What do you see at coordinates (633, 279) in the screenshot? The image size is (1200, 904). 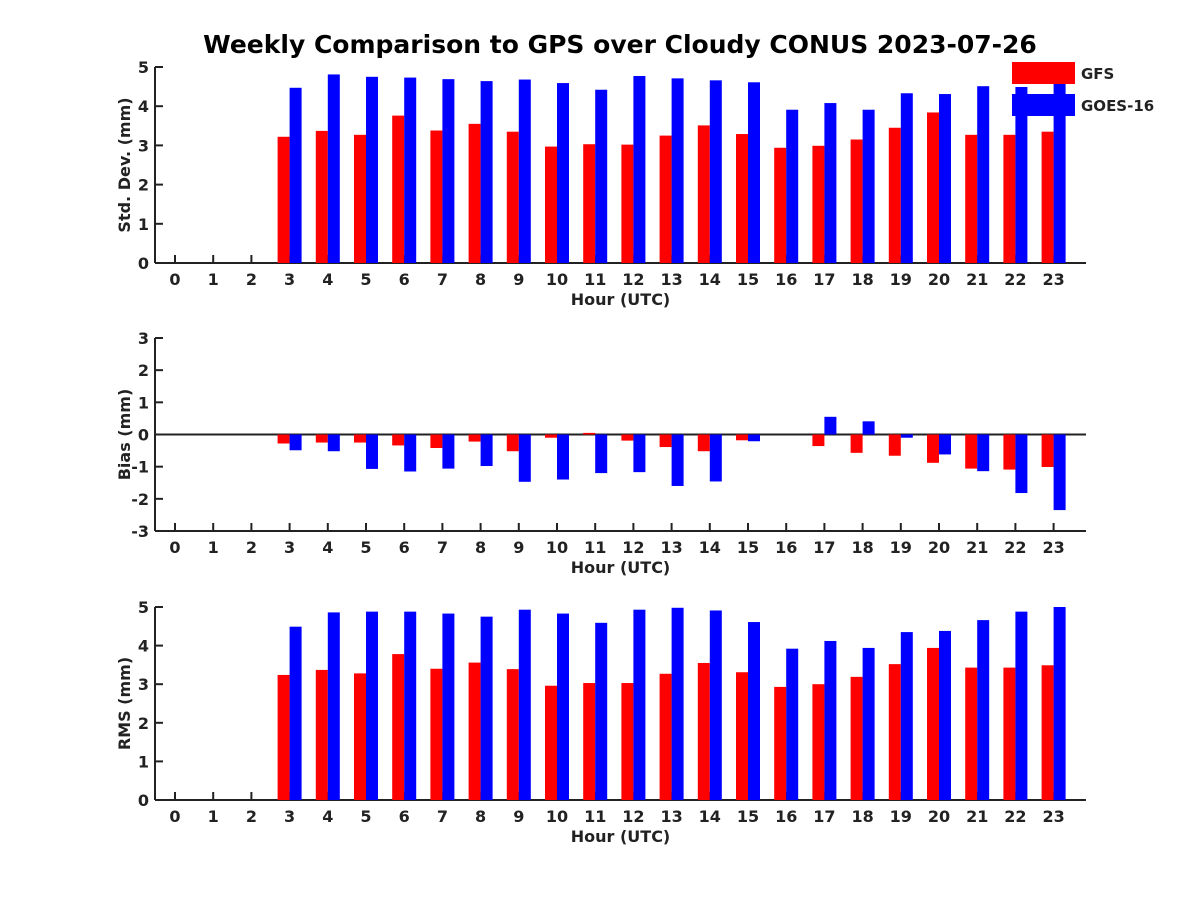 I see `panel1-xtick-label: 12` at bounding box center [633, 279].